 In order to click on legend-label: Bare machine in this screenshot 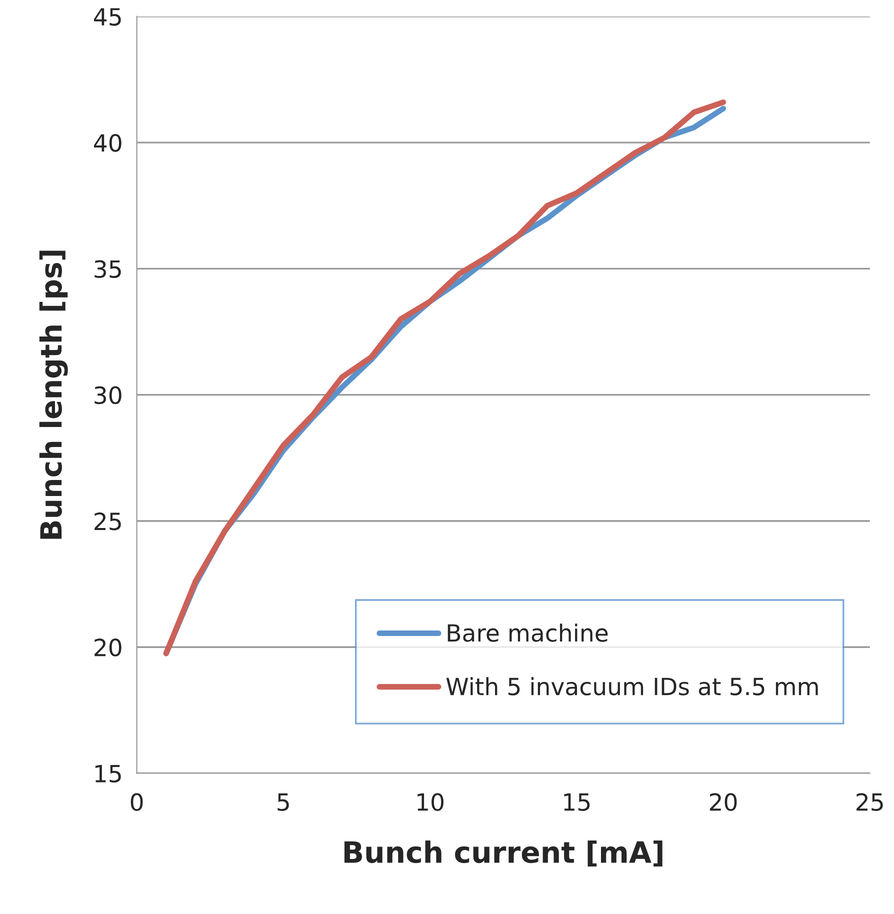, I will do `click(528, 633)`.